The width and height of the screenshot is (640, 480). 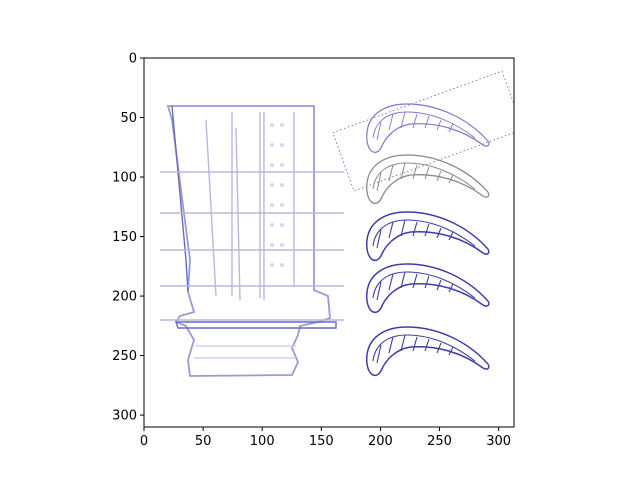 What do you see at coordinates (124, 237) in the screenshot?
I see `y-tick-label-3: 150` at bounding box center [124, 237].